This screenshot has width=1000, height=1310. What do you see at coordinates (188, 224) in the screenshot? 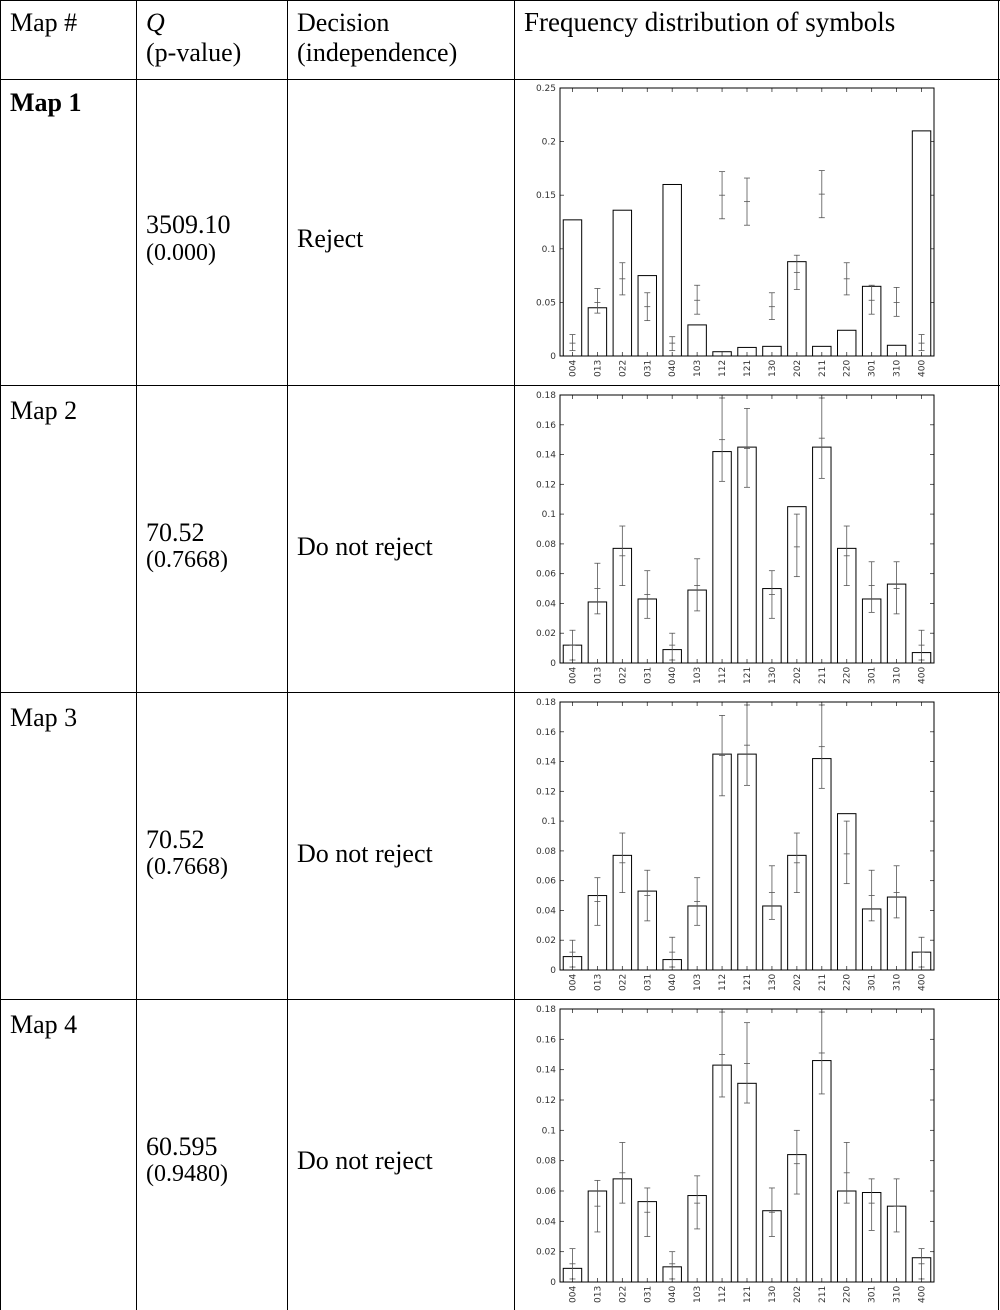
I see `row1-q: 3509.10` at bounding box center [188, 224].